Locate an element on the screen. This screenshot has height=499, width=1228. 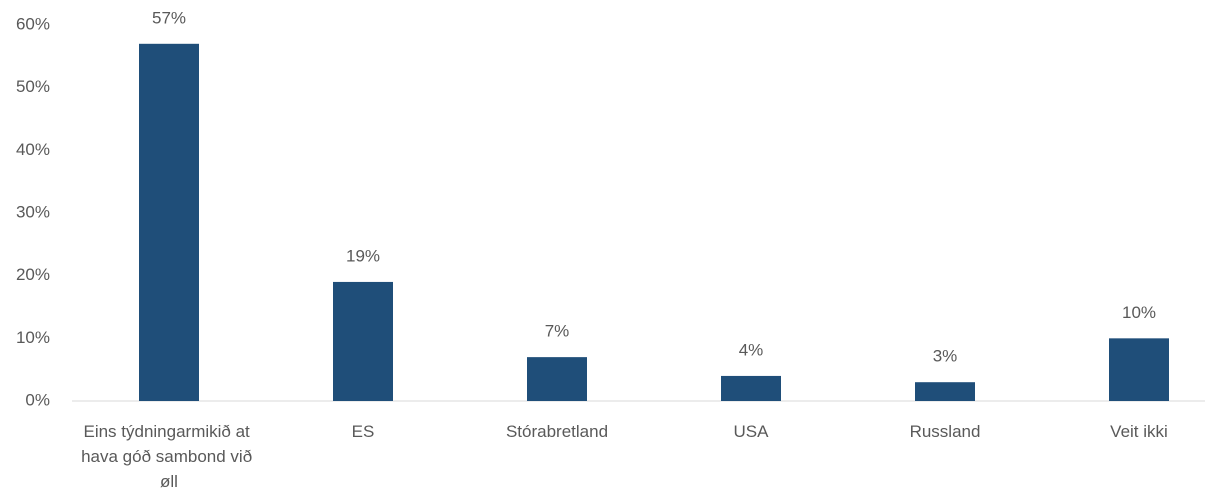
x-tick-label: USA is located at coordinates (752, 431).